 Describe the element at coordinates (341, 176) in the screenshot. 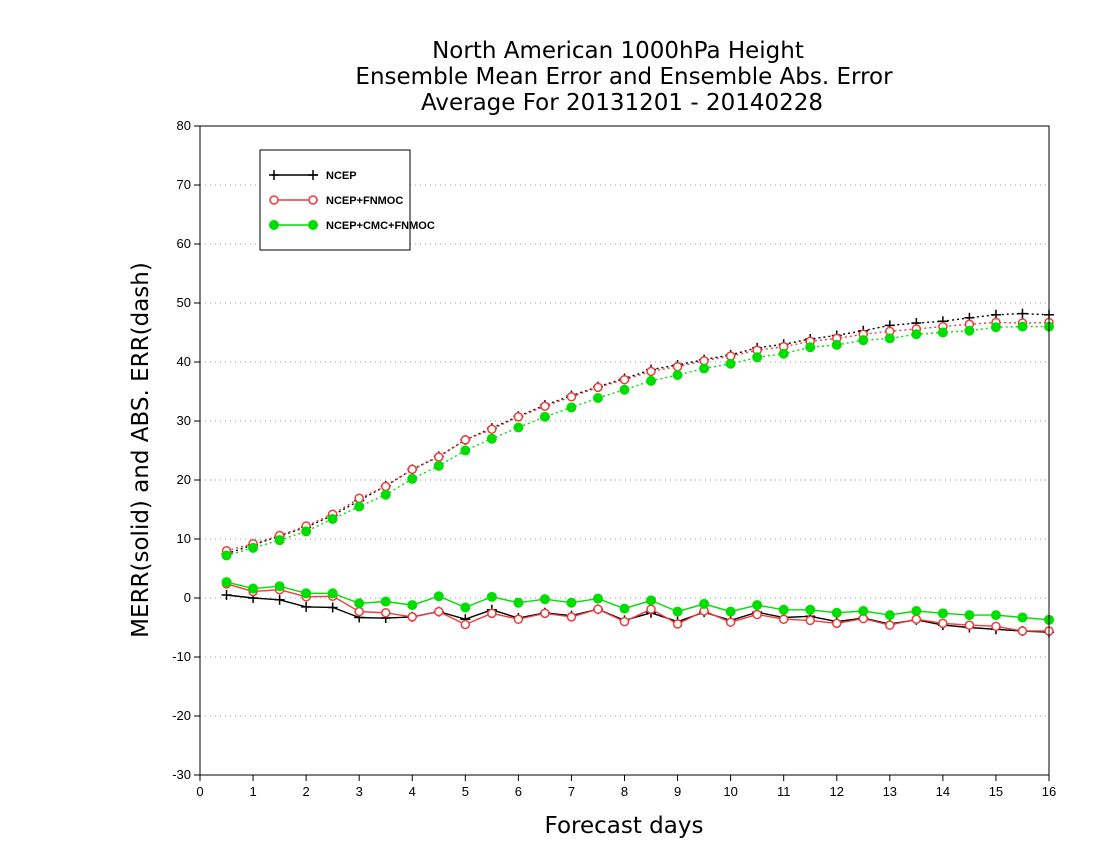

I see `legend-ncep-label: NCEP` at that location.